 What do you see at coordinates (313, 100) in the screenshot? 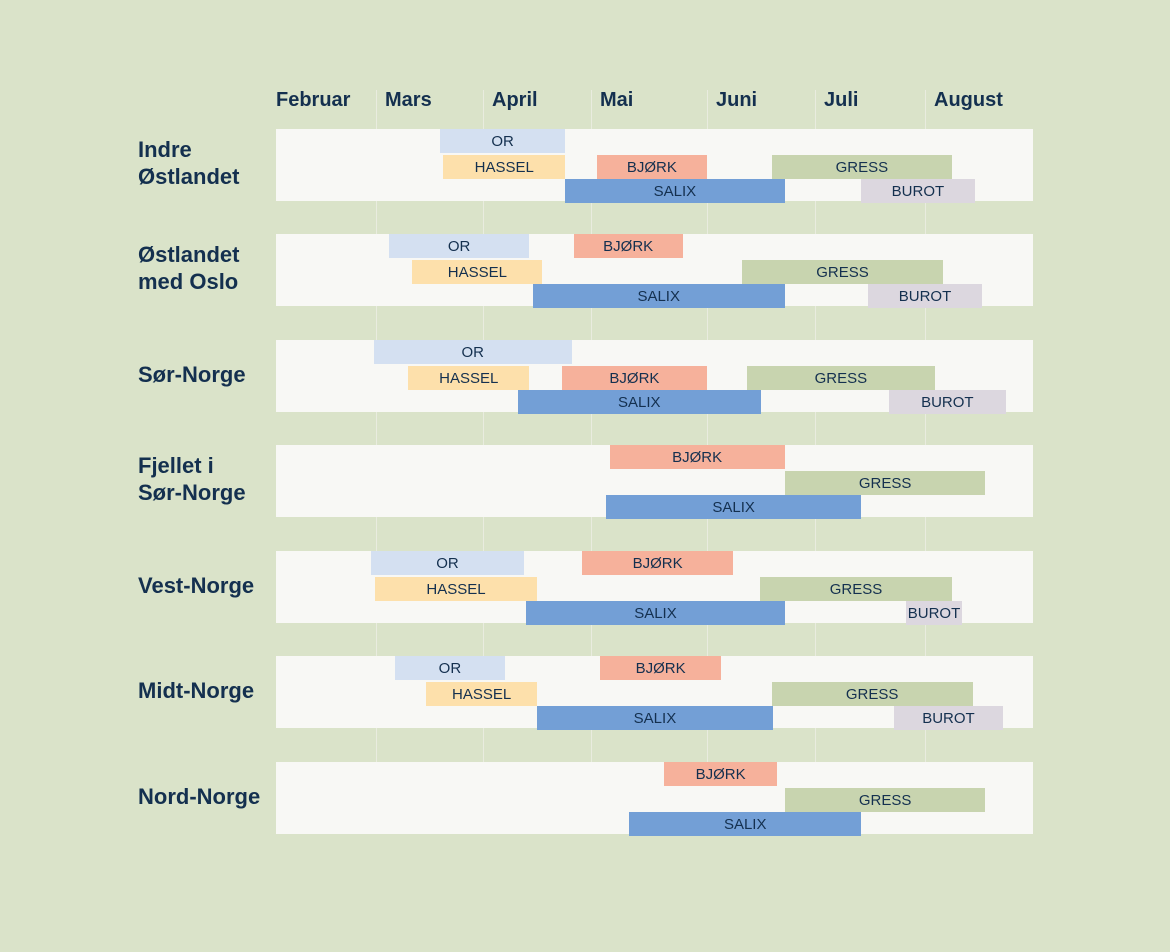
I see `month-label-0: Februar` at bounding box center [313, 100].